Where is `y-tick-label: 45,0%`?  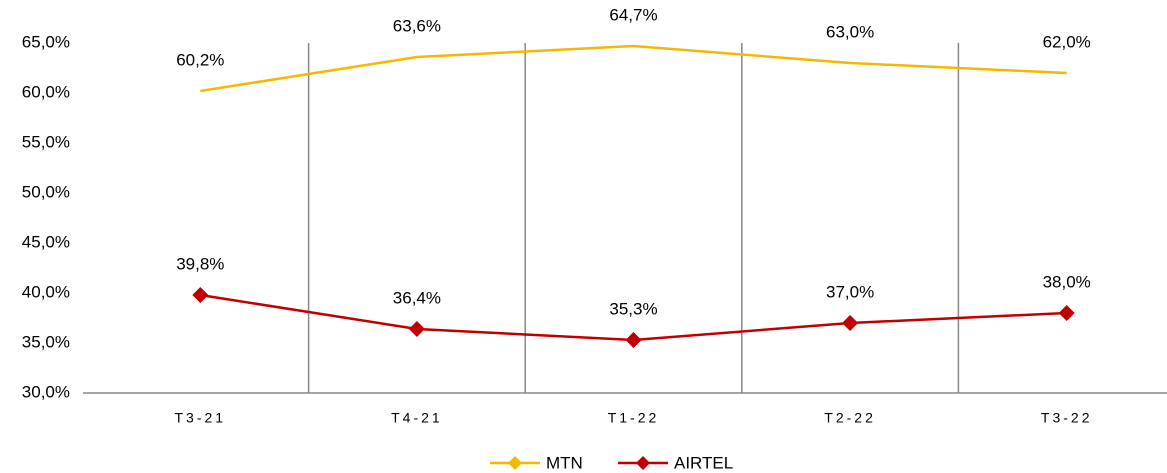 y-tick-label: 45,0% is located at coordinates (46, 241).